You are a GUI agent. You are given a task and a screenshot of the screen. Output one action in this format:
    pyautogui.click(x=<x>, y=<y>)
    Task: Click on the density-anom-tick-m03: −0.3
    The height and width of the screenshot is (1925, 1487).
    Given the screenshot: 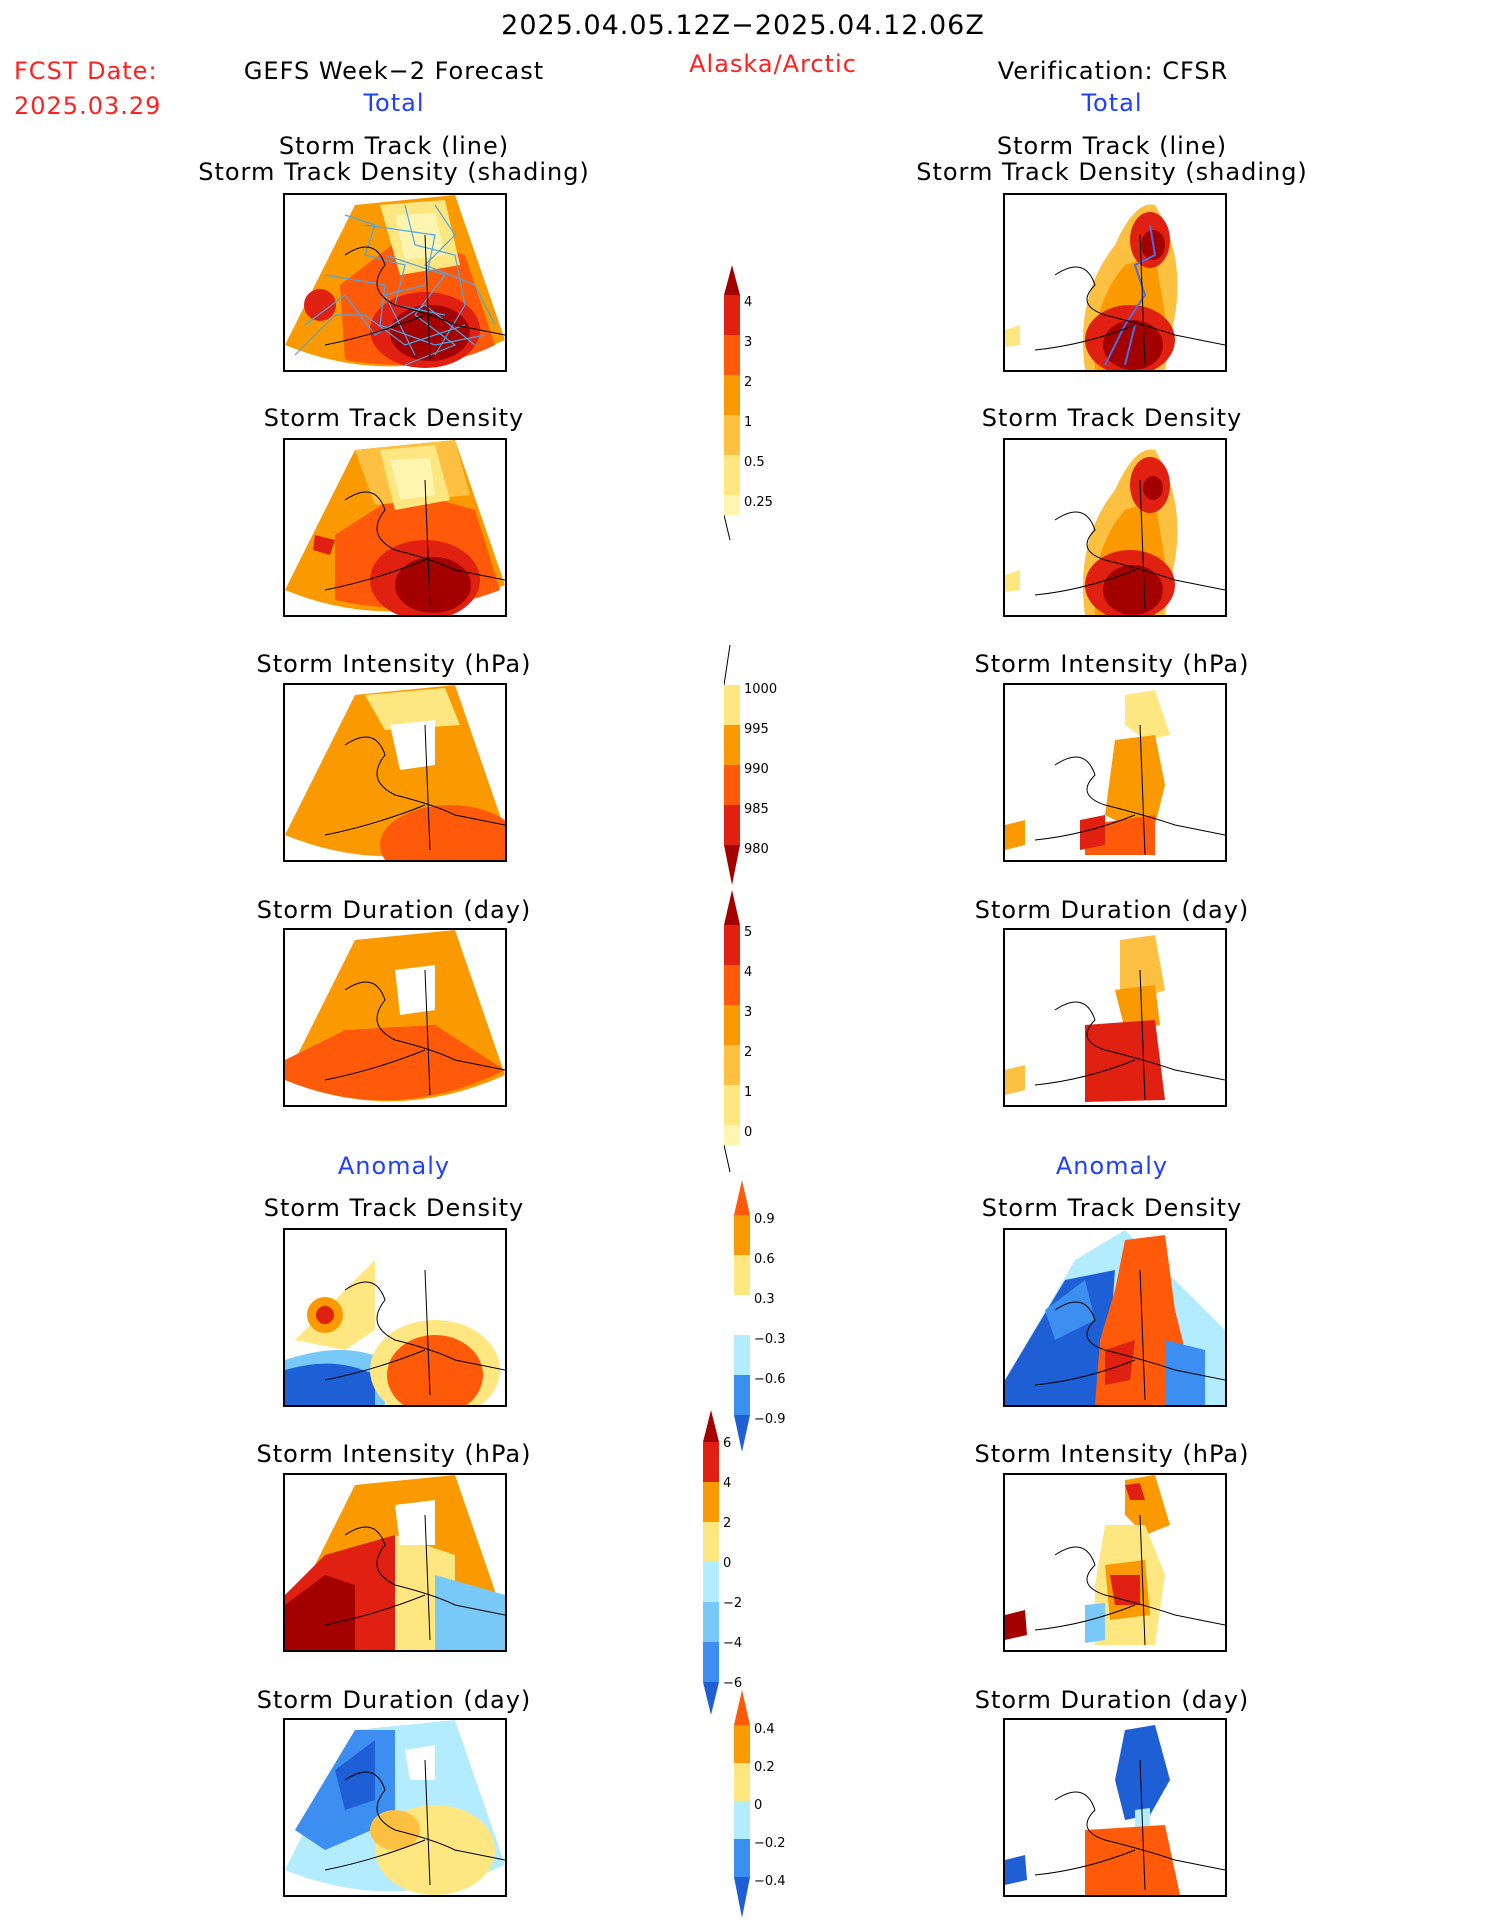 What is the action you would take?
    pyautogui.click(x=770, y=1339)
    